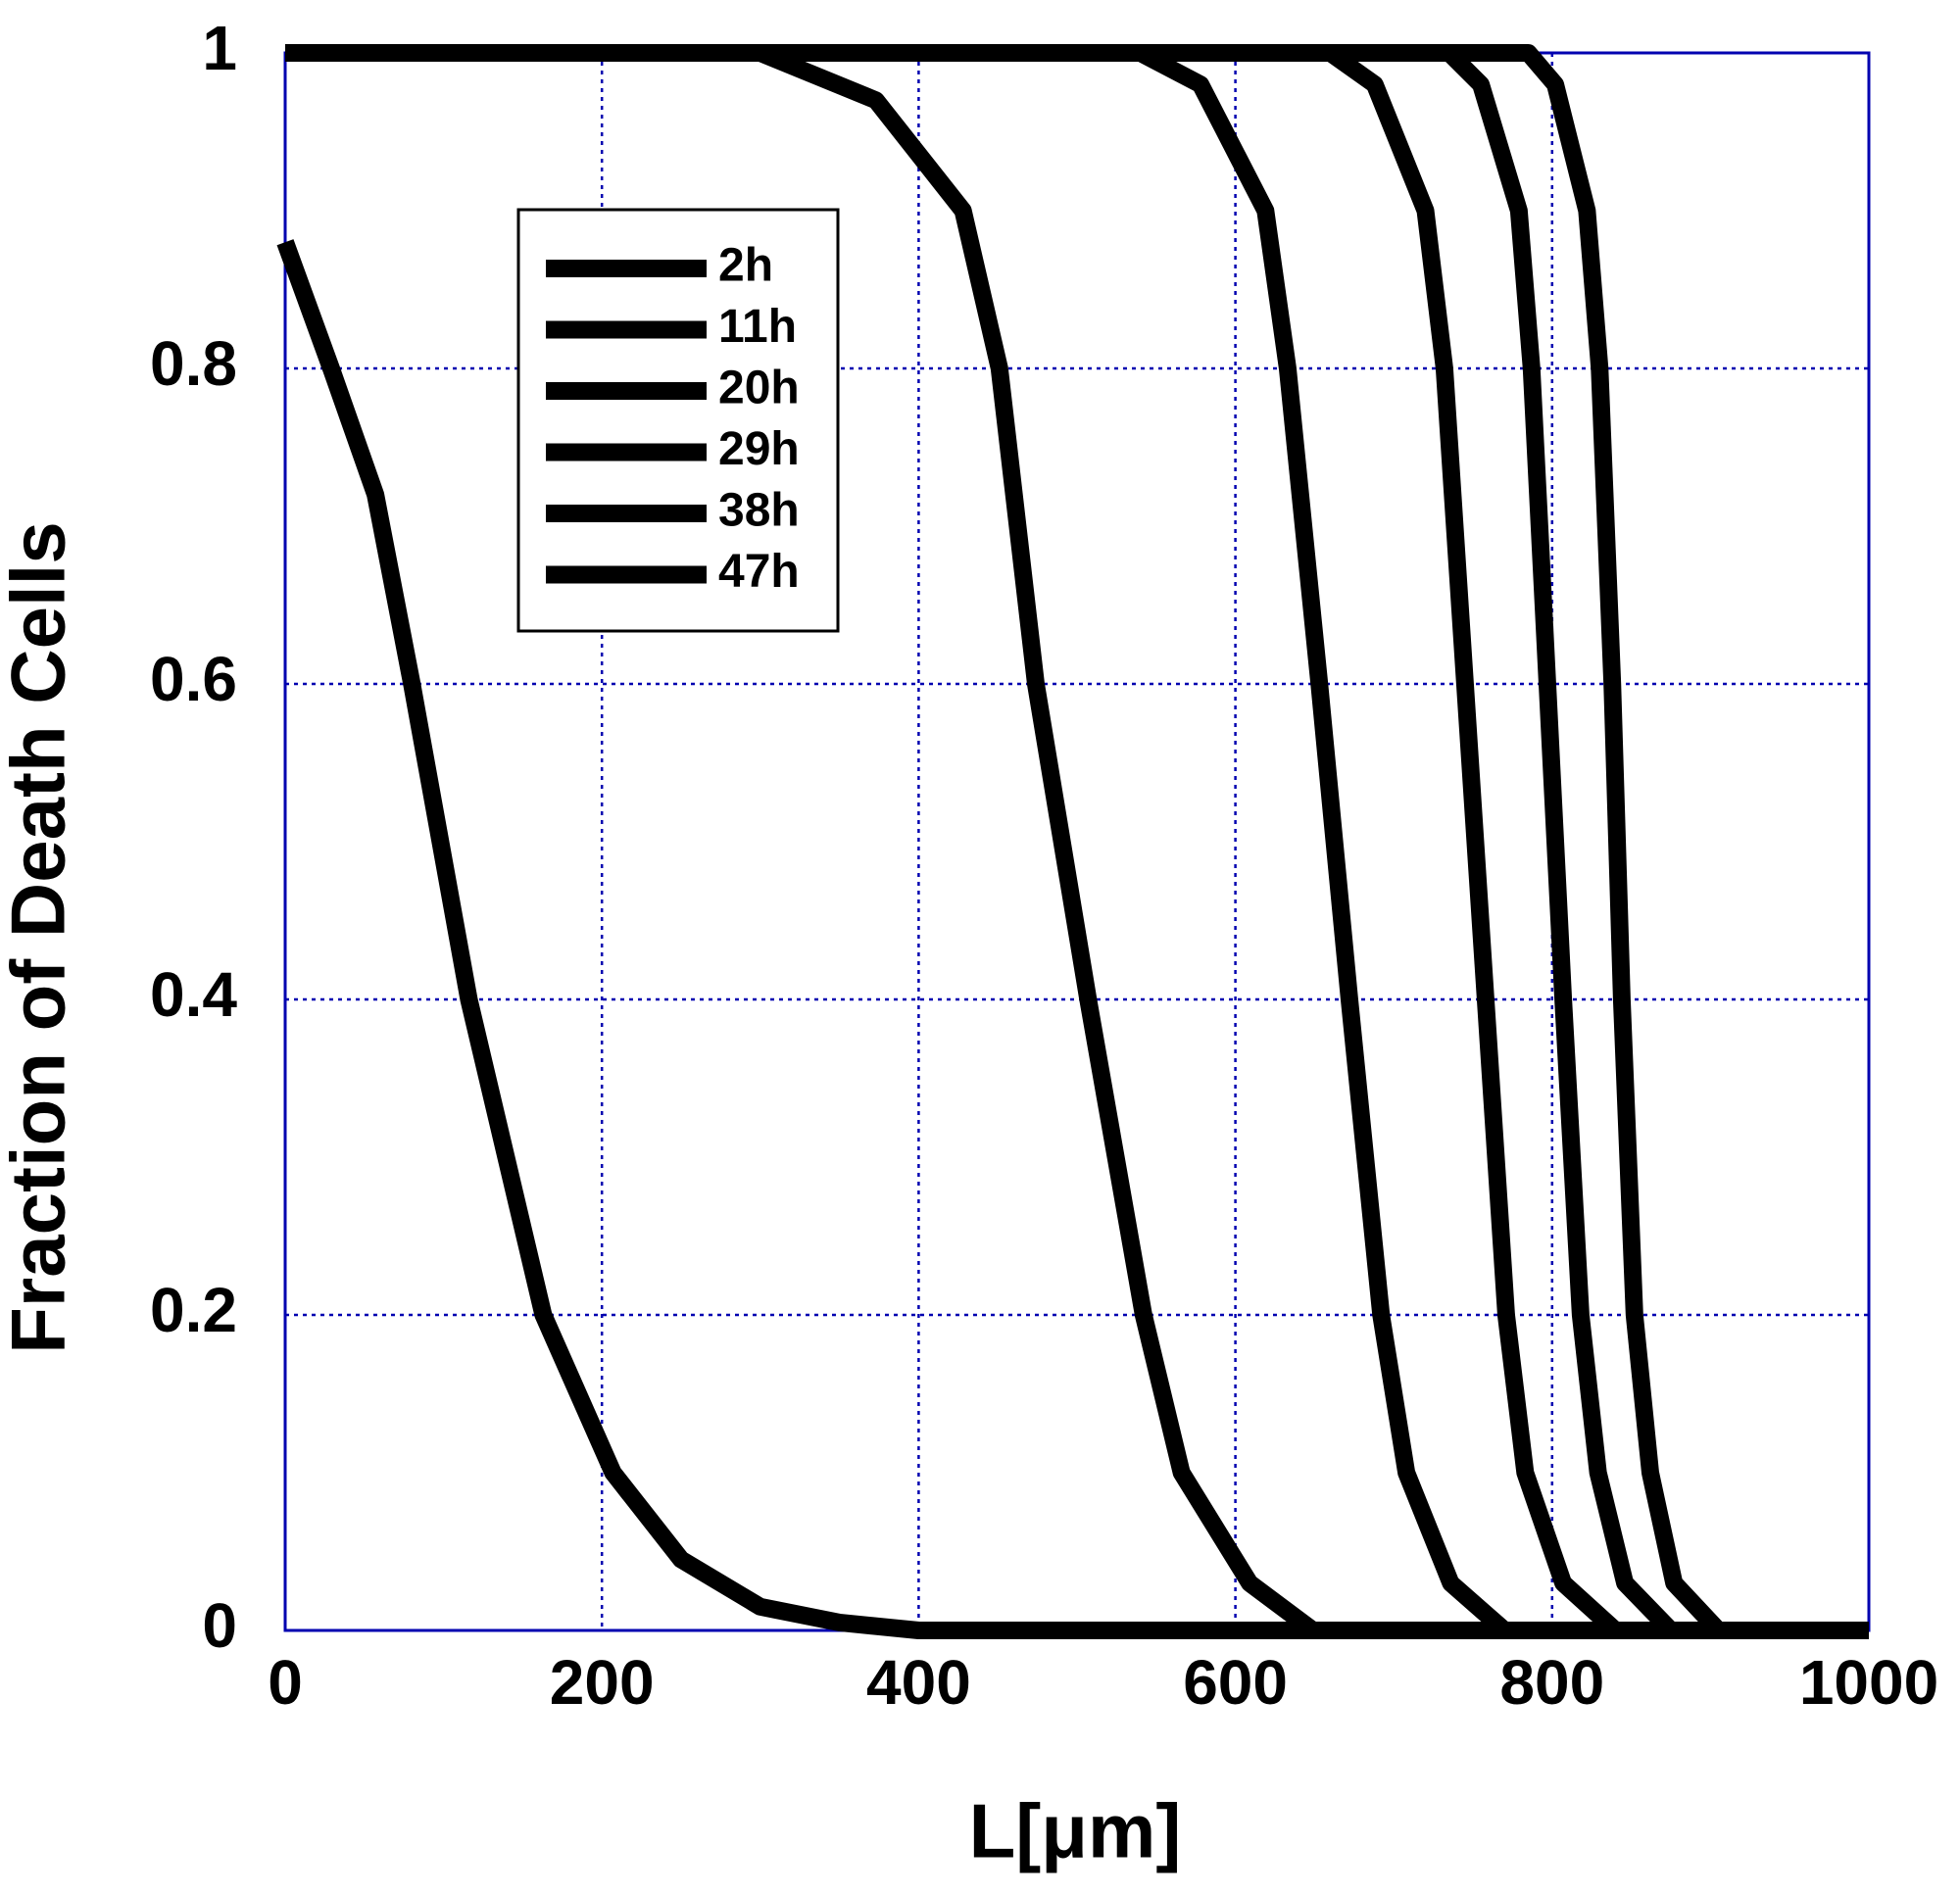 Image resolution: width=1960 pixels, height=1894 pixels. I want to click on x-tick-label: 800, so click(1551, 1682).